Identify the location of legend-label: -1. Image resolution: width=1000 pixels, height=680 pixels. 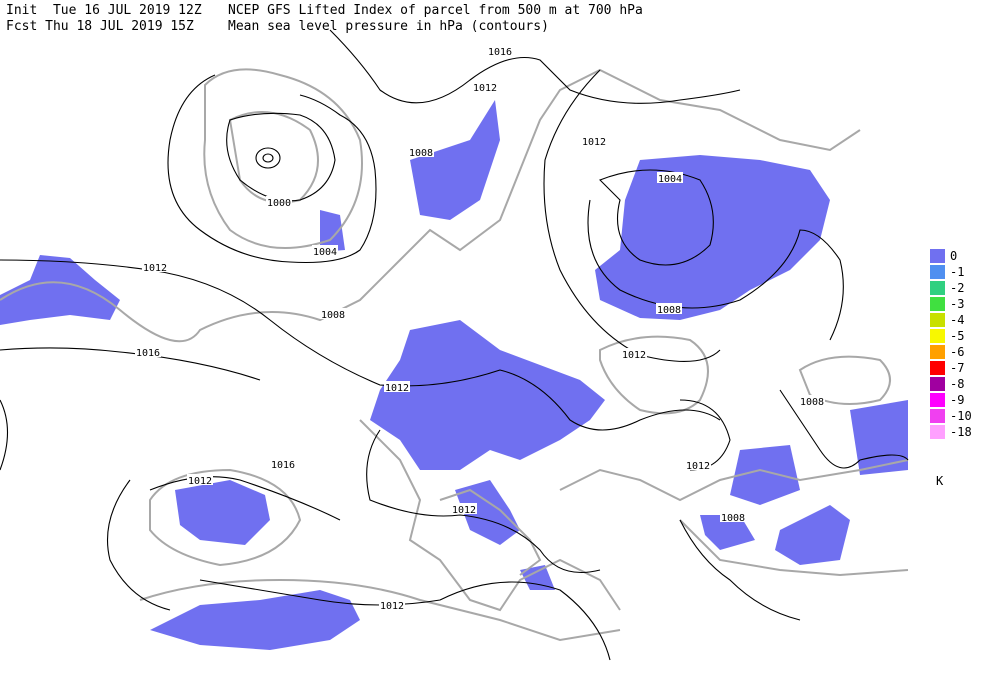
(957, 272).